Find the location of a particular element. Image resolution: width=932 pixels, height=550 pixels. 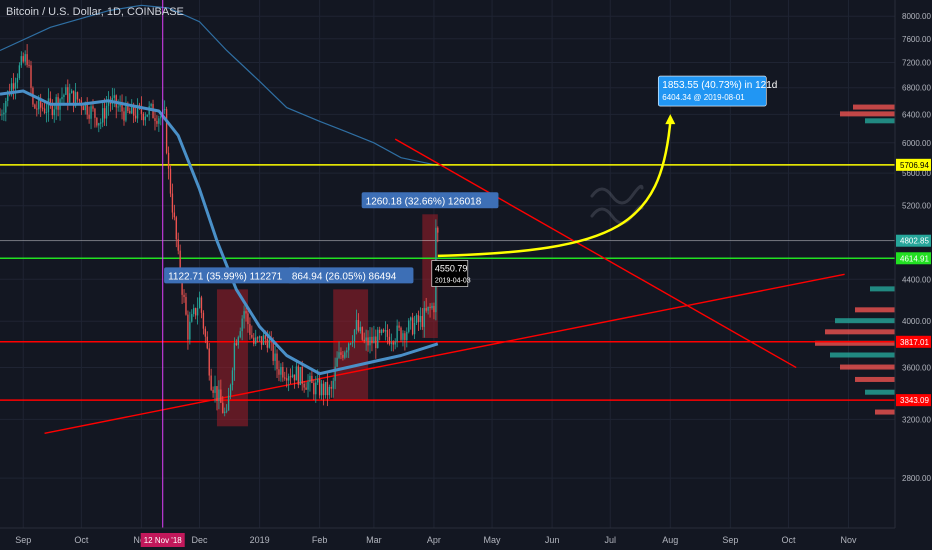

time-axis-tick-label: Sep is located at coordinates (730, 540).